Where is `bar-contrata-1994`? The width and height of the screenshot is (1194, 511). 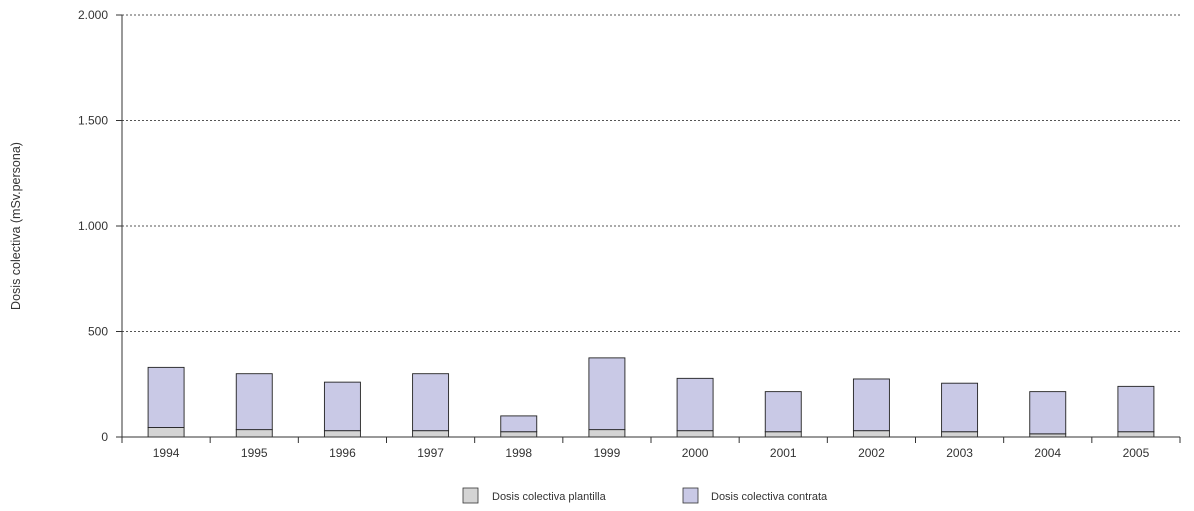 bar-contrata-1994 is located at coordinates (166, 397).